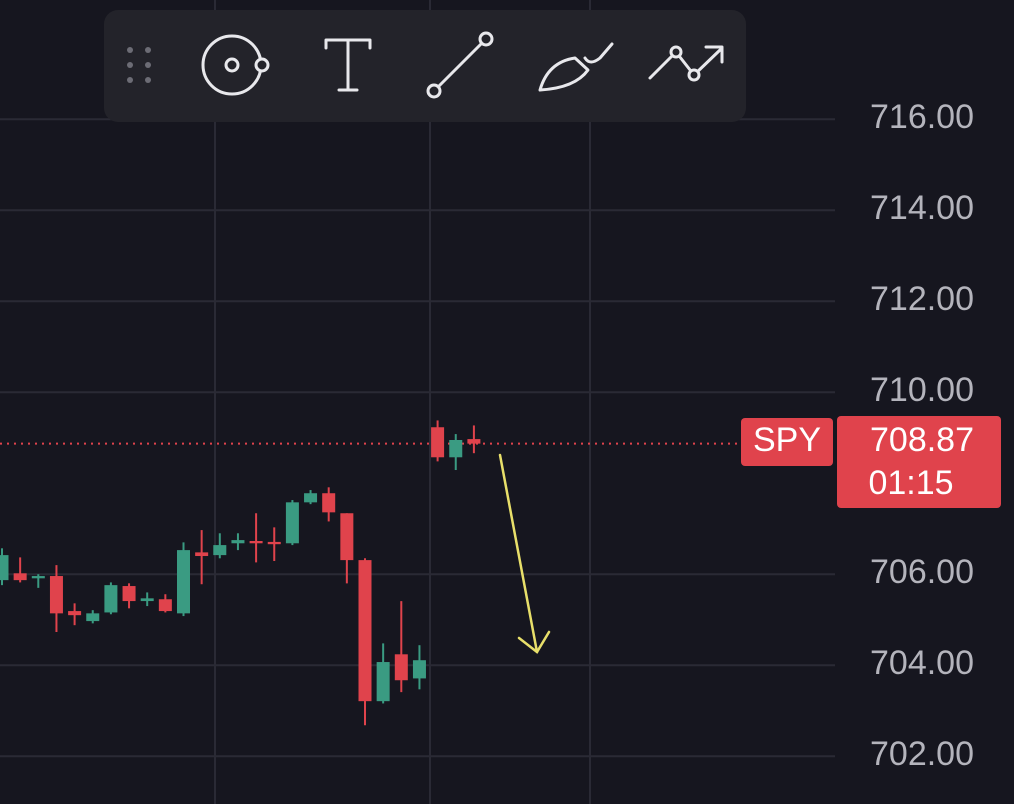 Image resolution: width=1014 pixels, height=804 pixels. Describe the element at coordinates (686, 63) in the screenshot. I see `path-tool` at that location.